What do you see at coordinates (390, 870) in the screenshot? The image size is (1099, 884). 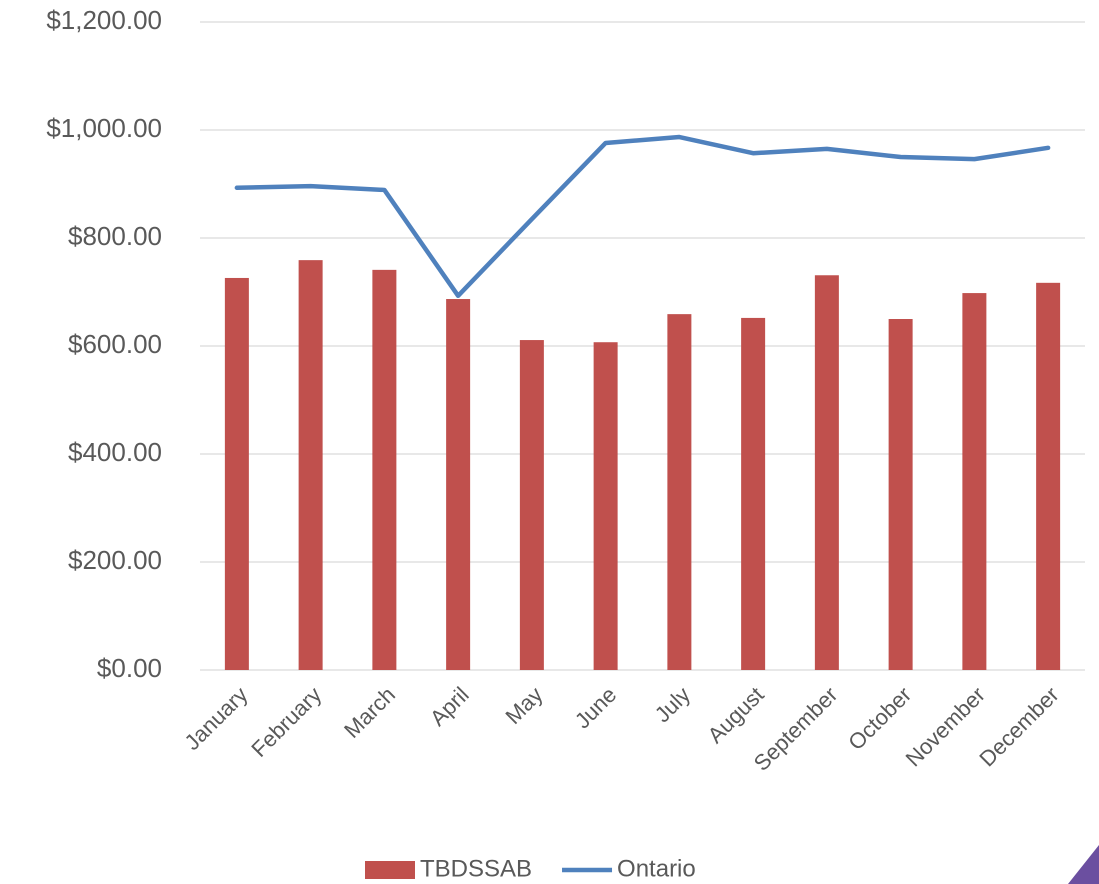 I see `legend-swatch` at bounding box center [390, 870].